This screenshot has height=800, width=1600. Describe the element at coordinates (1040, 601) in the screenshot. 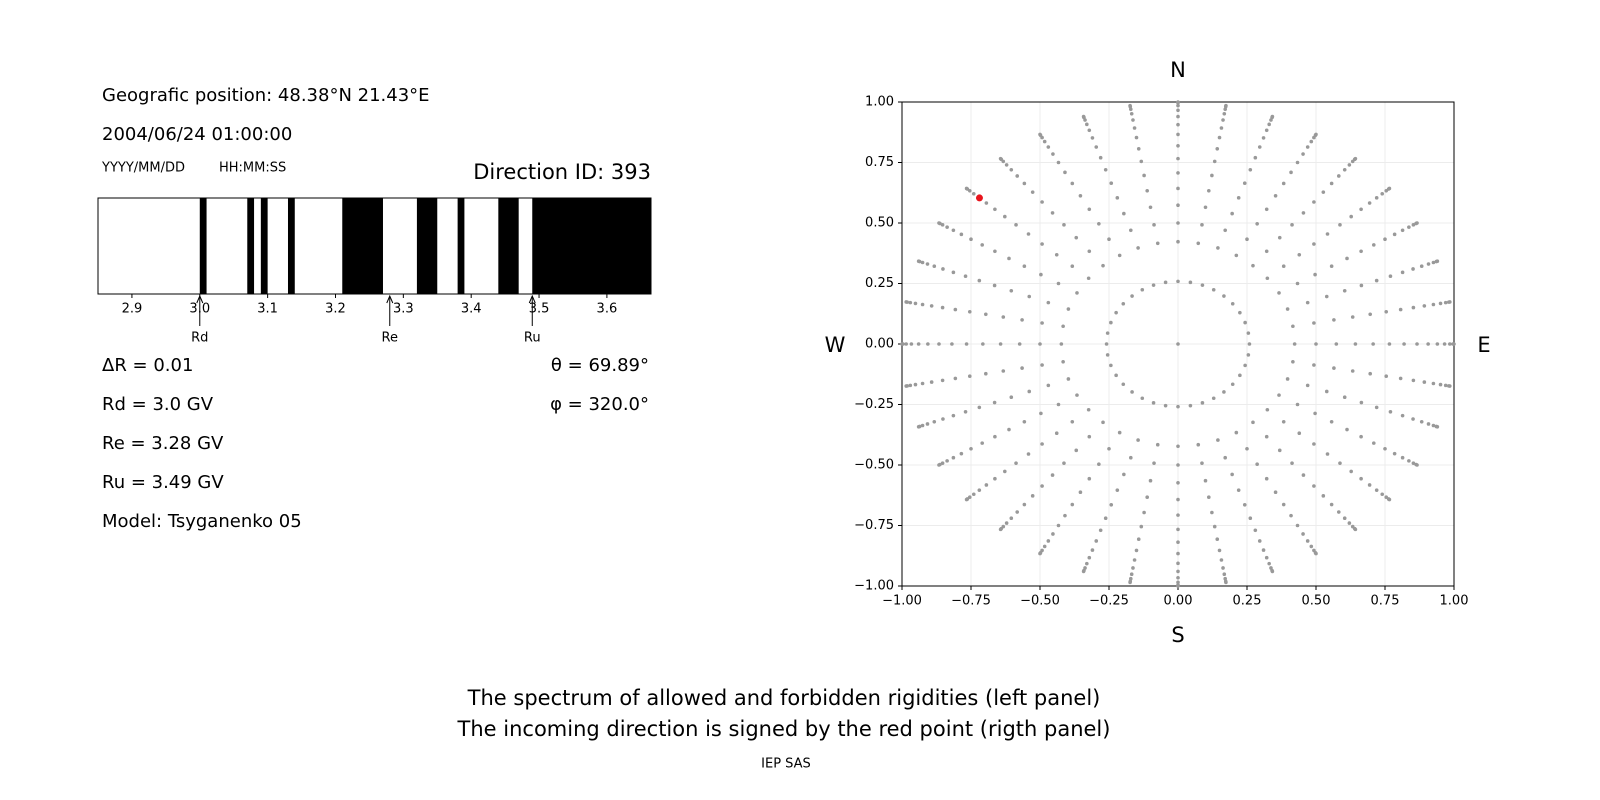

I see `x-tick-label: −0.50` at that location.